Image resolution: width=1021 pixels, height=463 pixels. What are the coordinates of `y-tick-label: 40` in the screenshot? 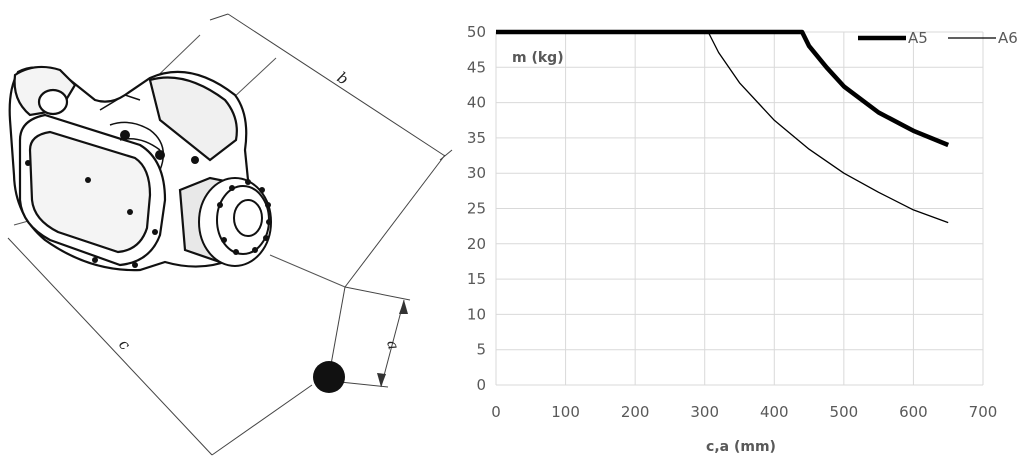 It's located at (476, 103).